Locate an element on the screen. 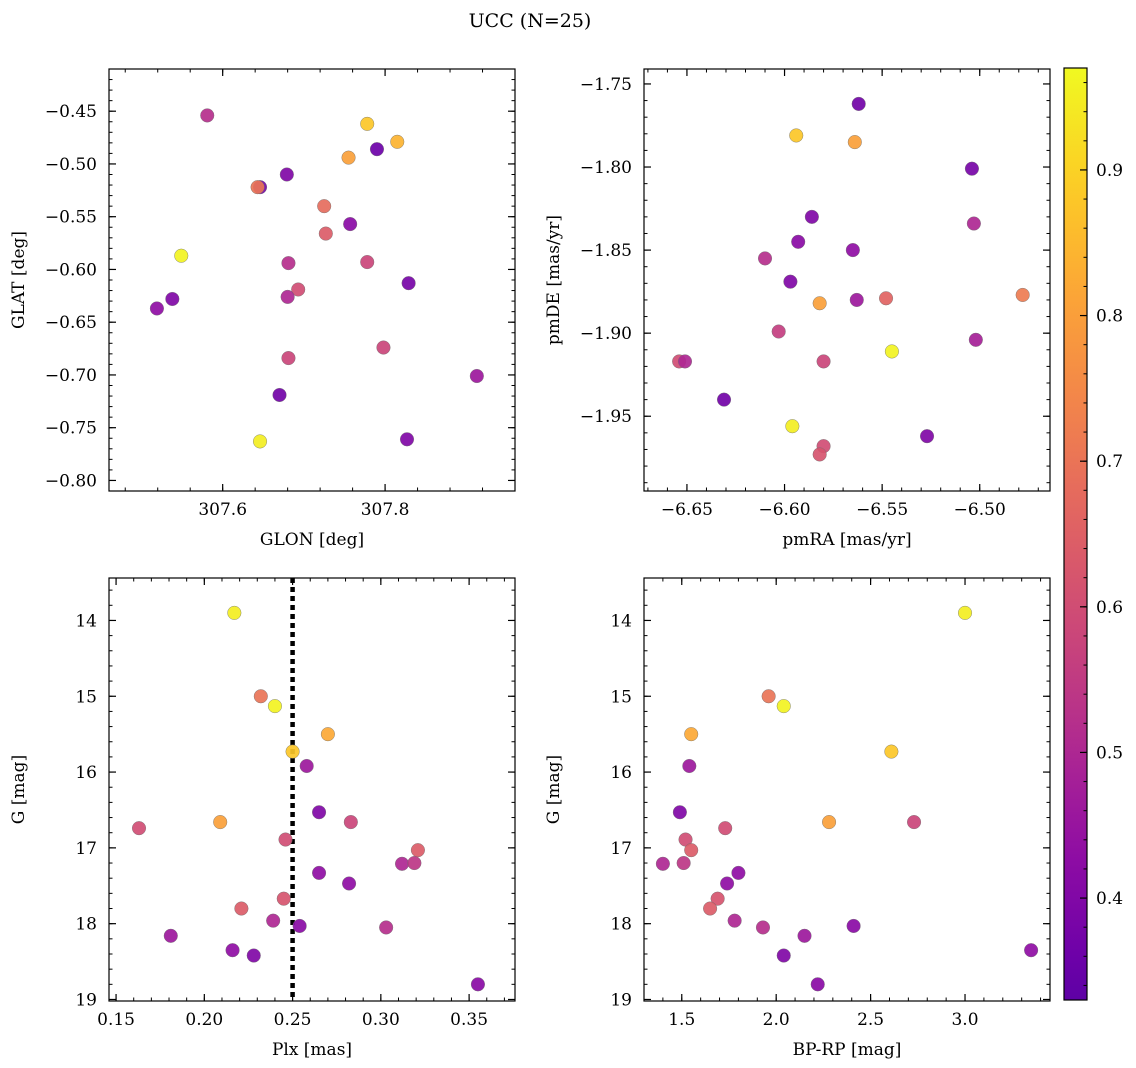 The image size is (1136, 1068). colorbar-frame is located at coordinates (1075, 534).